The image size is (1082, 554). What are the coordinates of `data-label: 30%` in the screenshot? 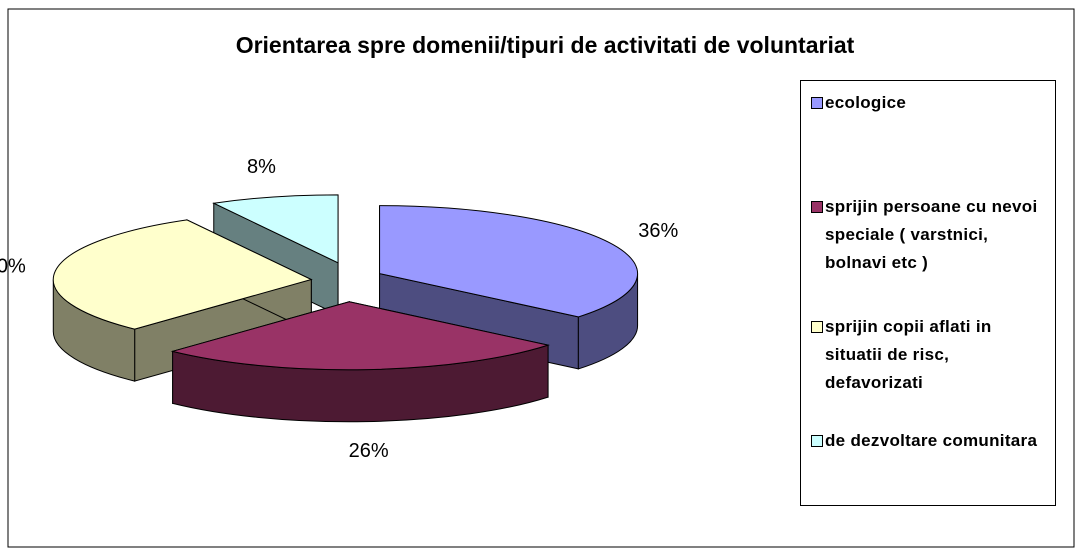 It's located at (13, 267).